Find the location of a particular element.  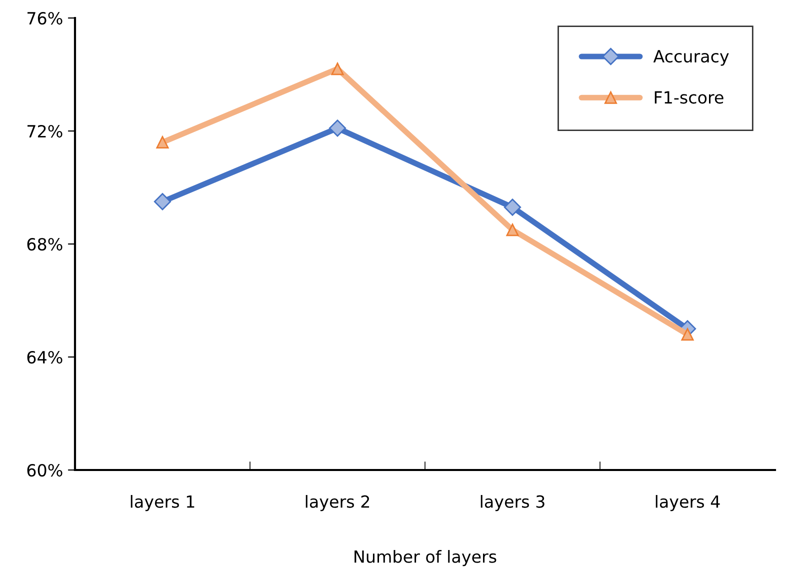

x-tick-label: layers 3 is located at coordinates (512, 503).